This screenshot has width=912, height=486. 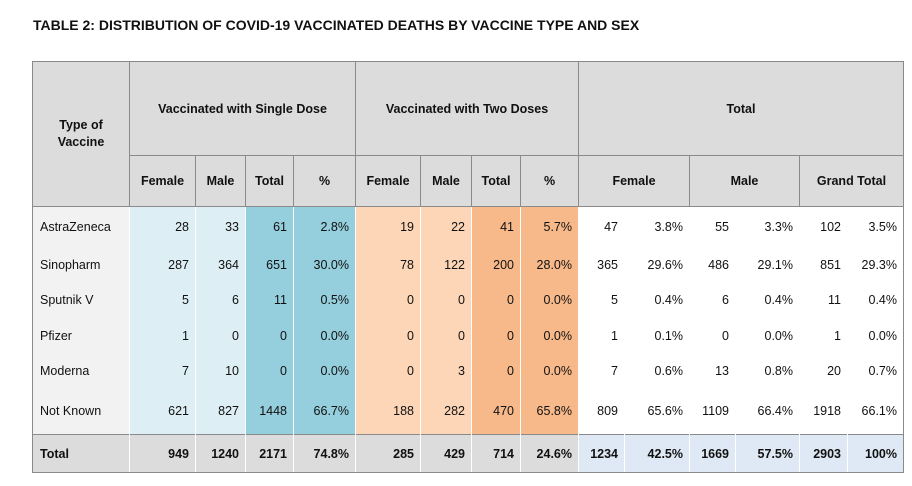 I want to click on cell: 1918, so click(x=823, y=411).